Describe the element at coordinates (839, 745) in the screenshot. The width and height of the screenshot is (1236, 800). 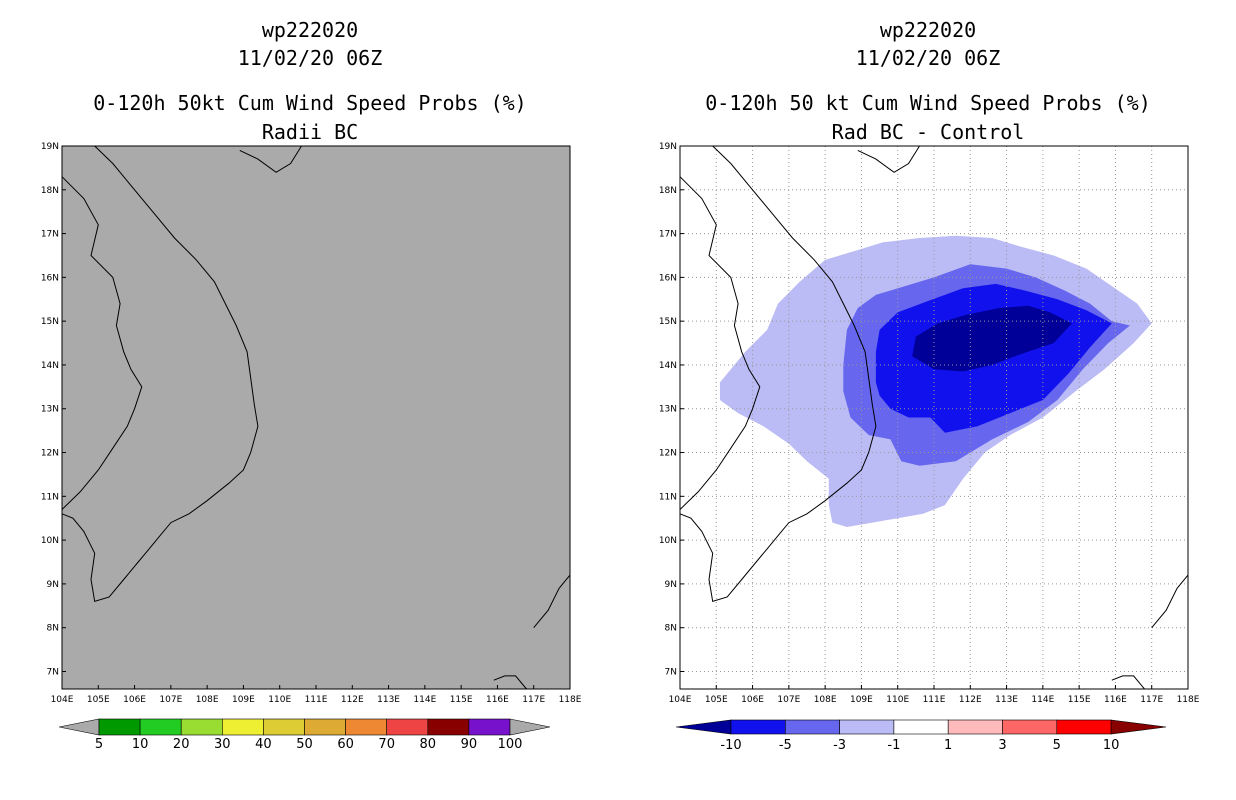
I see `colorbar-label: -3` at that location.